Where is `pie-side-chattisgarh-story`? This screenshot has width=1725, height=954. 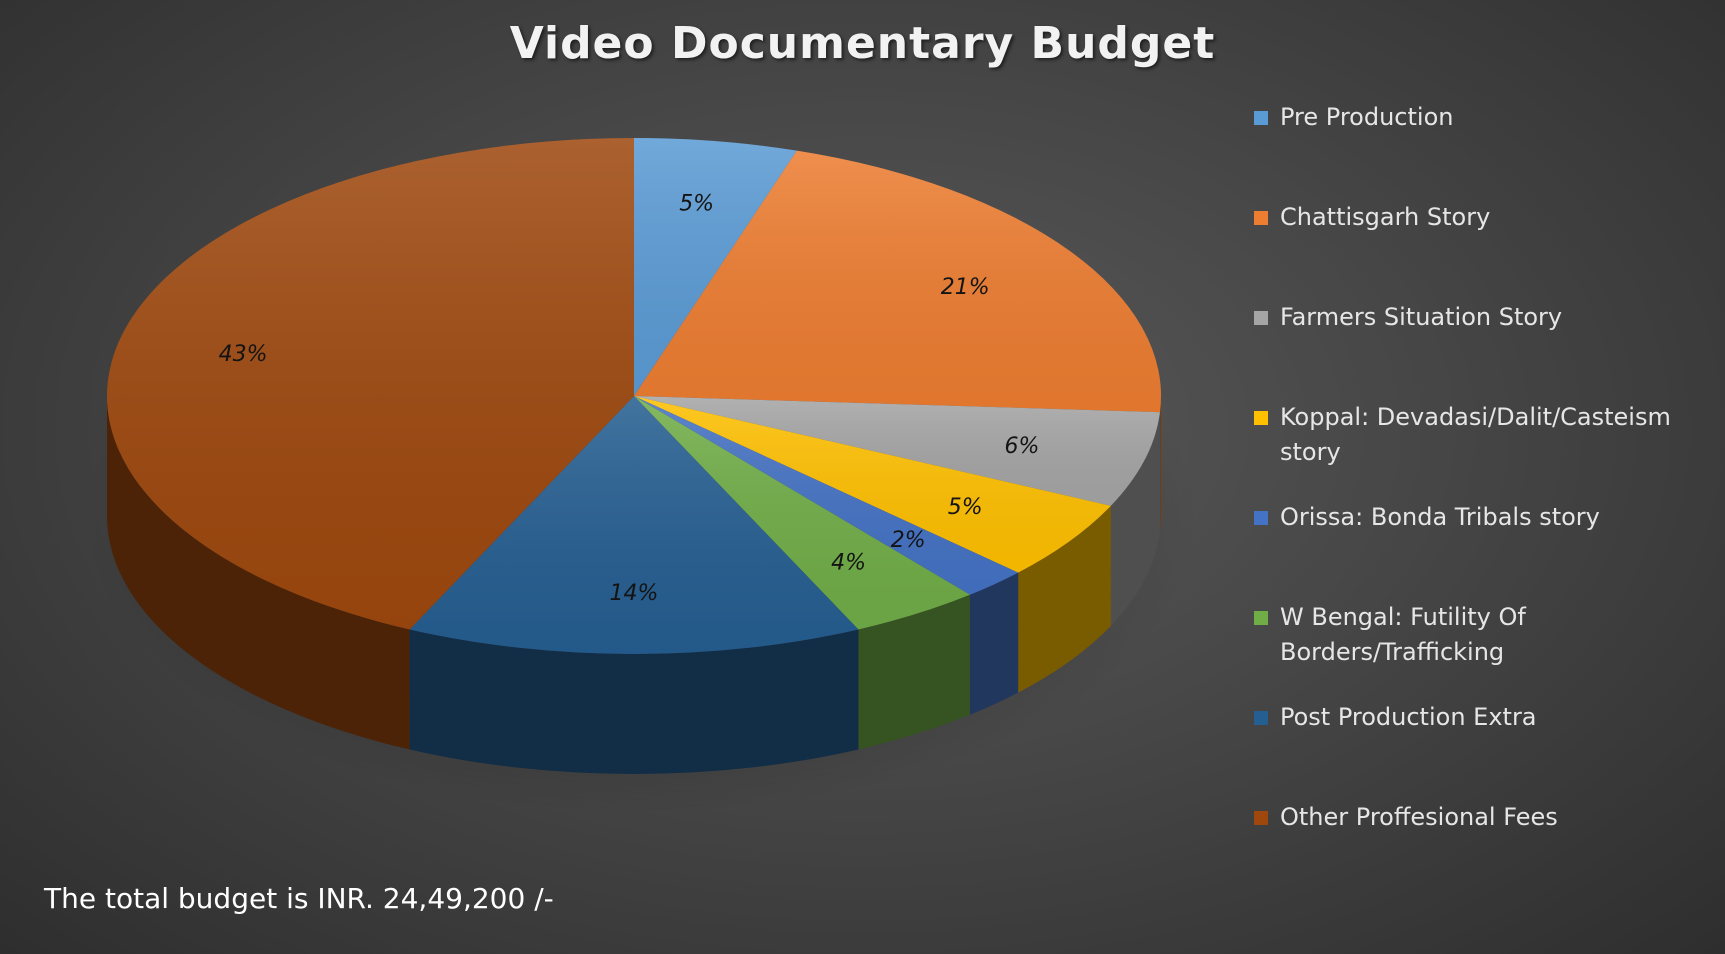 pie-side-chattisgarh-story is located at coordinates (1160, 464).